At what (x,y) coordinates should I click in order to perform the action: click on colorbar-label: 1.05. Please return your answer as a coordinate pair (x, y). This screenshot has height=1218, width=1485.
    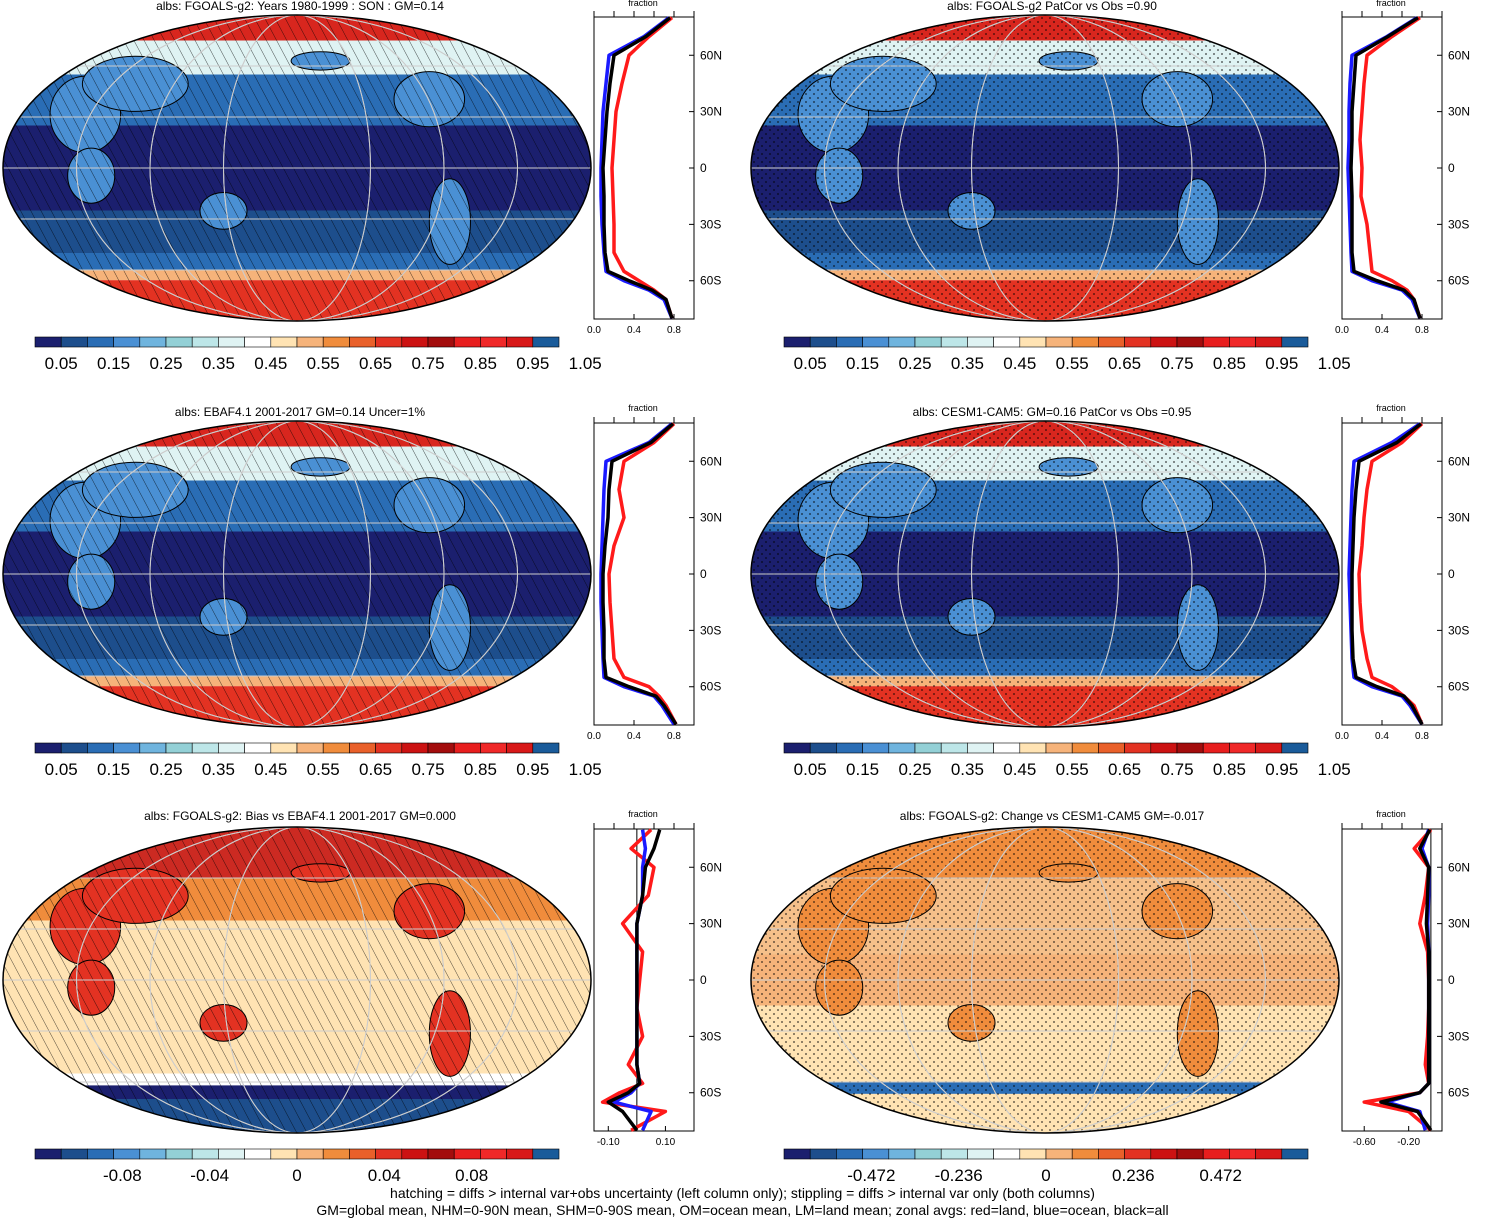
    Looking at the image, I should click on (585, 363).